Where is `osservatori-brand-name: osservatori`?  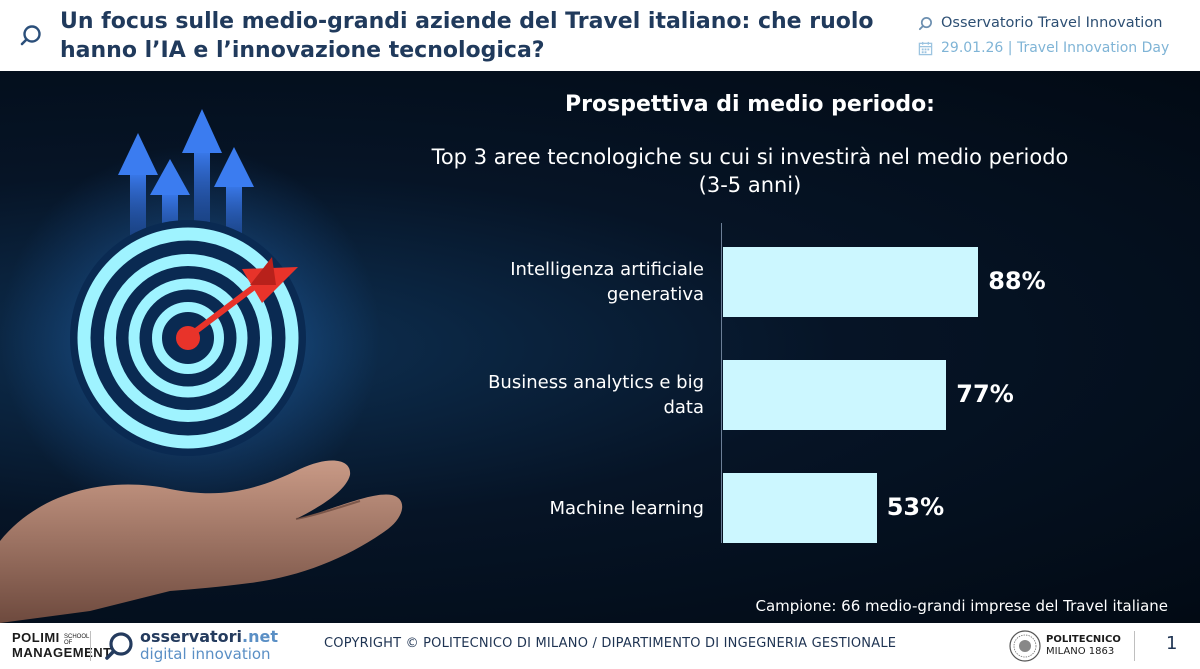 osservatori-brand-name: osservatori is located at coordinates (191, 636).